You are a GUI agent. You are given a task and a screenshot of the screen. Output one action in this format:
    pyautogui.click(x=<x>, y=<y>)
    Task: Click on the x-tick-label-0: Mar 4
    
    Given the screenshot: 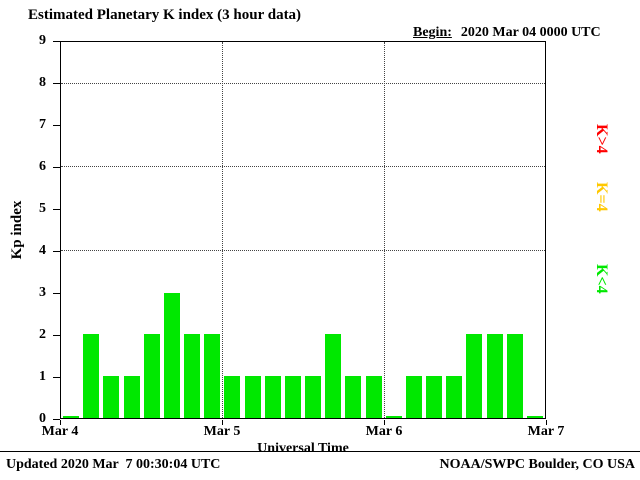 What is the action you would take?
    pyautogui.click(x=60, y=431)
    